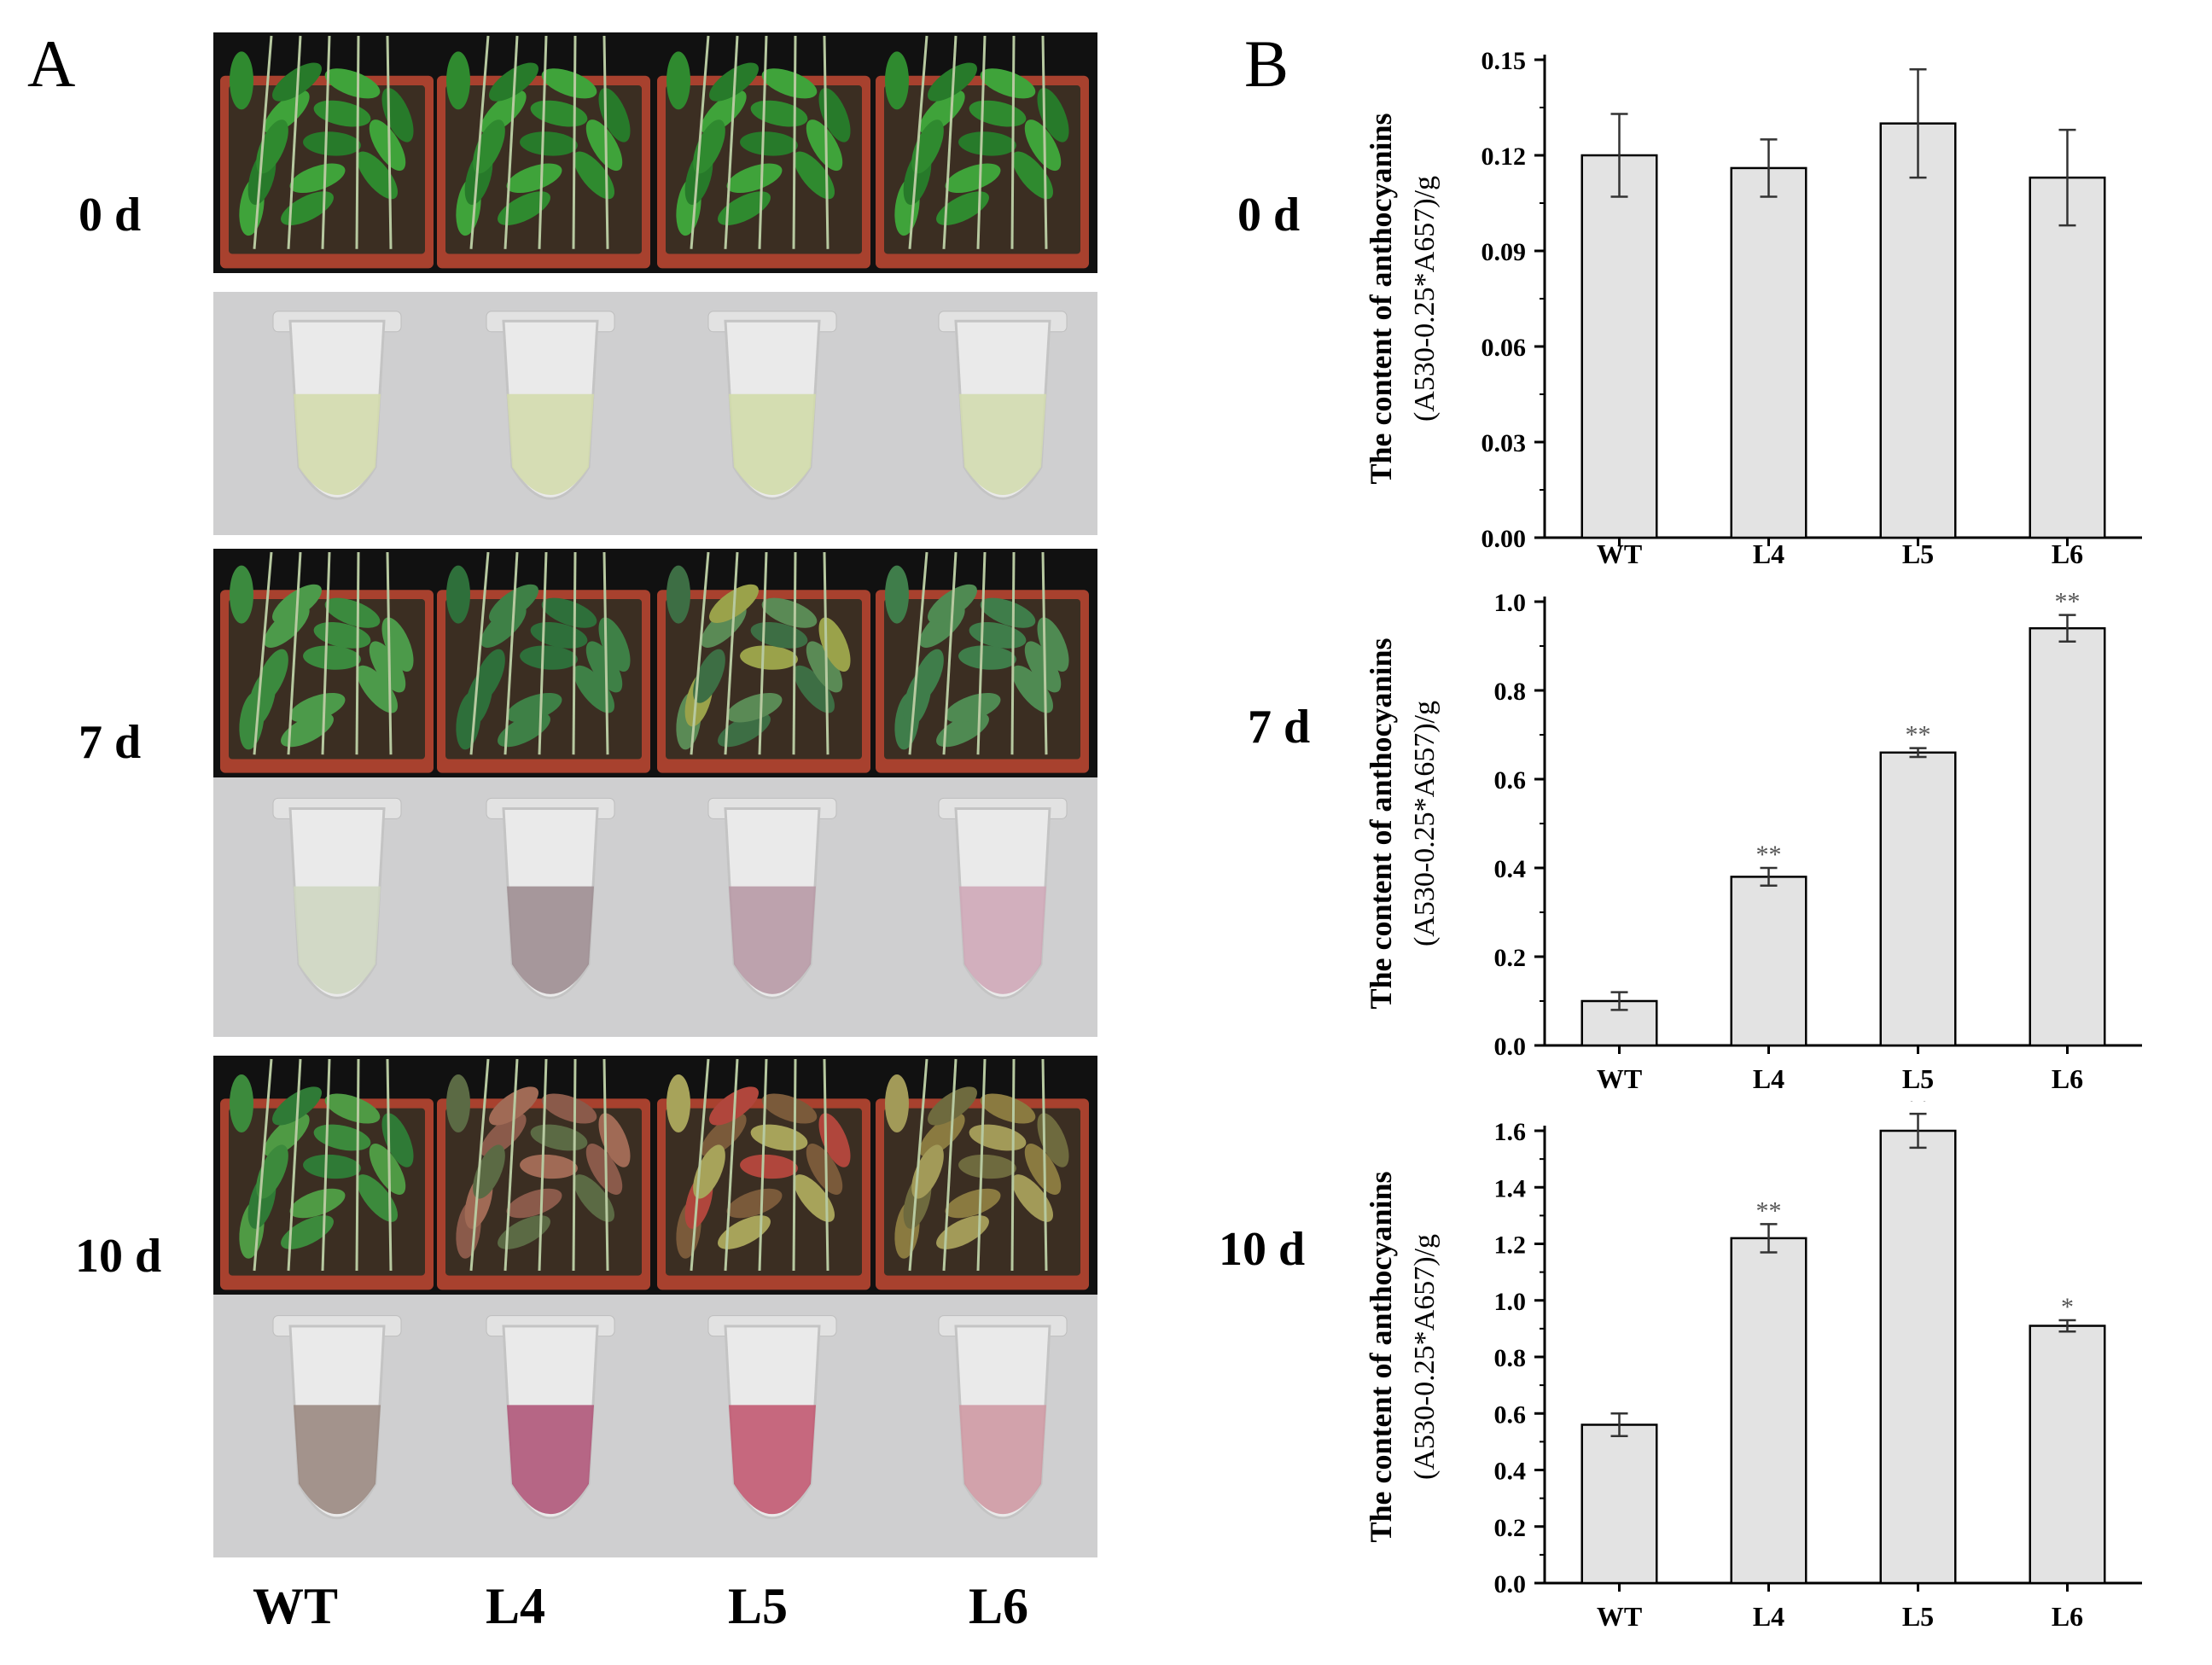 The image size is (2212, 1665). I want to click on y-tick-label: 0.00, so click(1504, 539).